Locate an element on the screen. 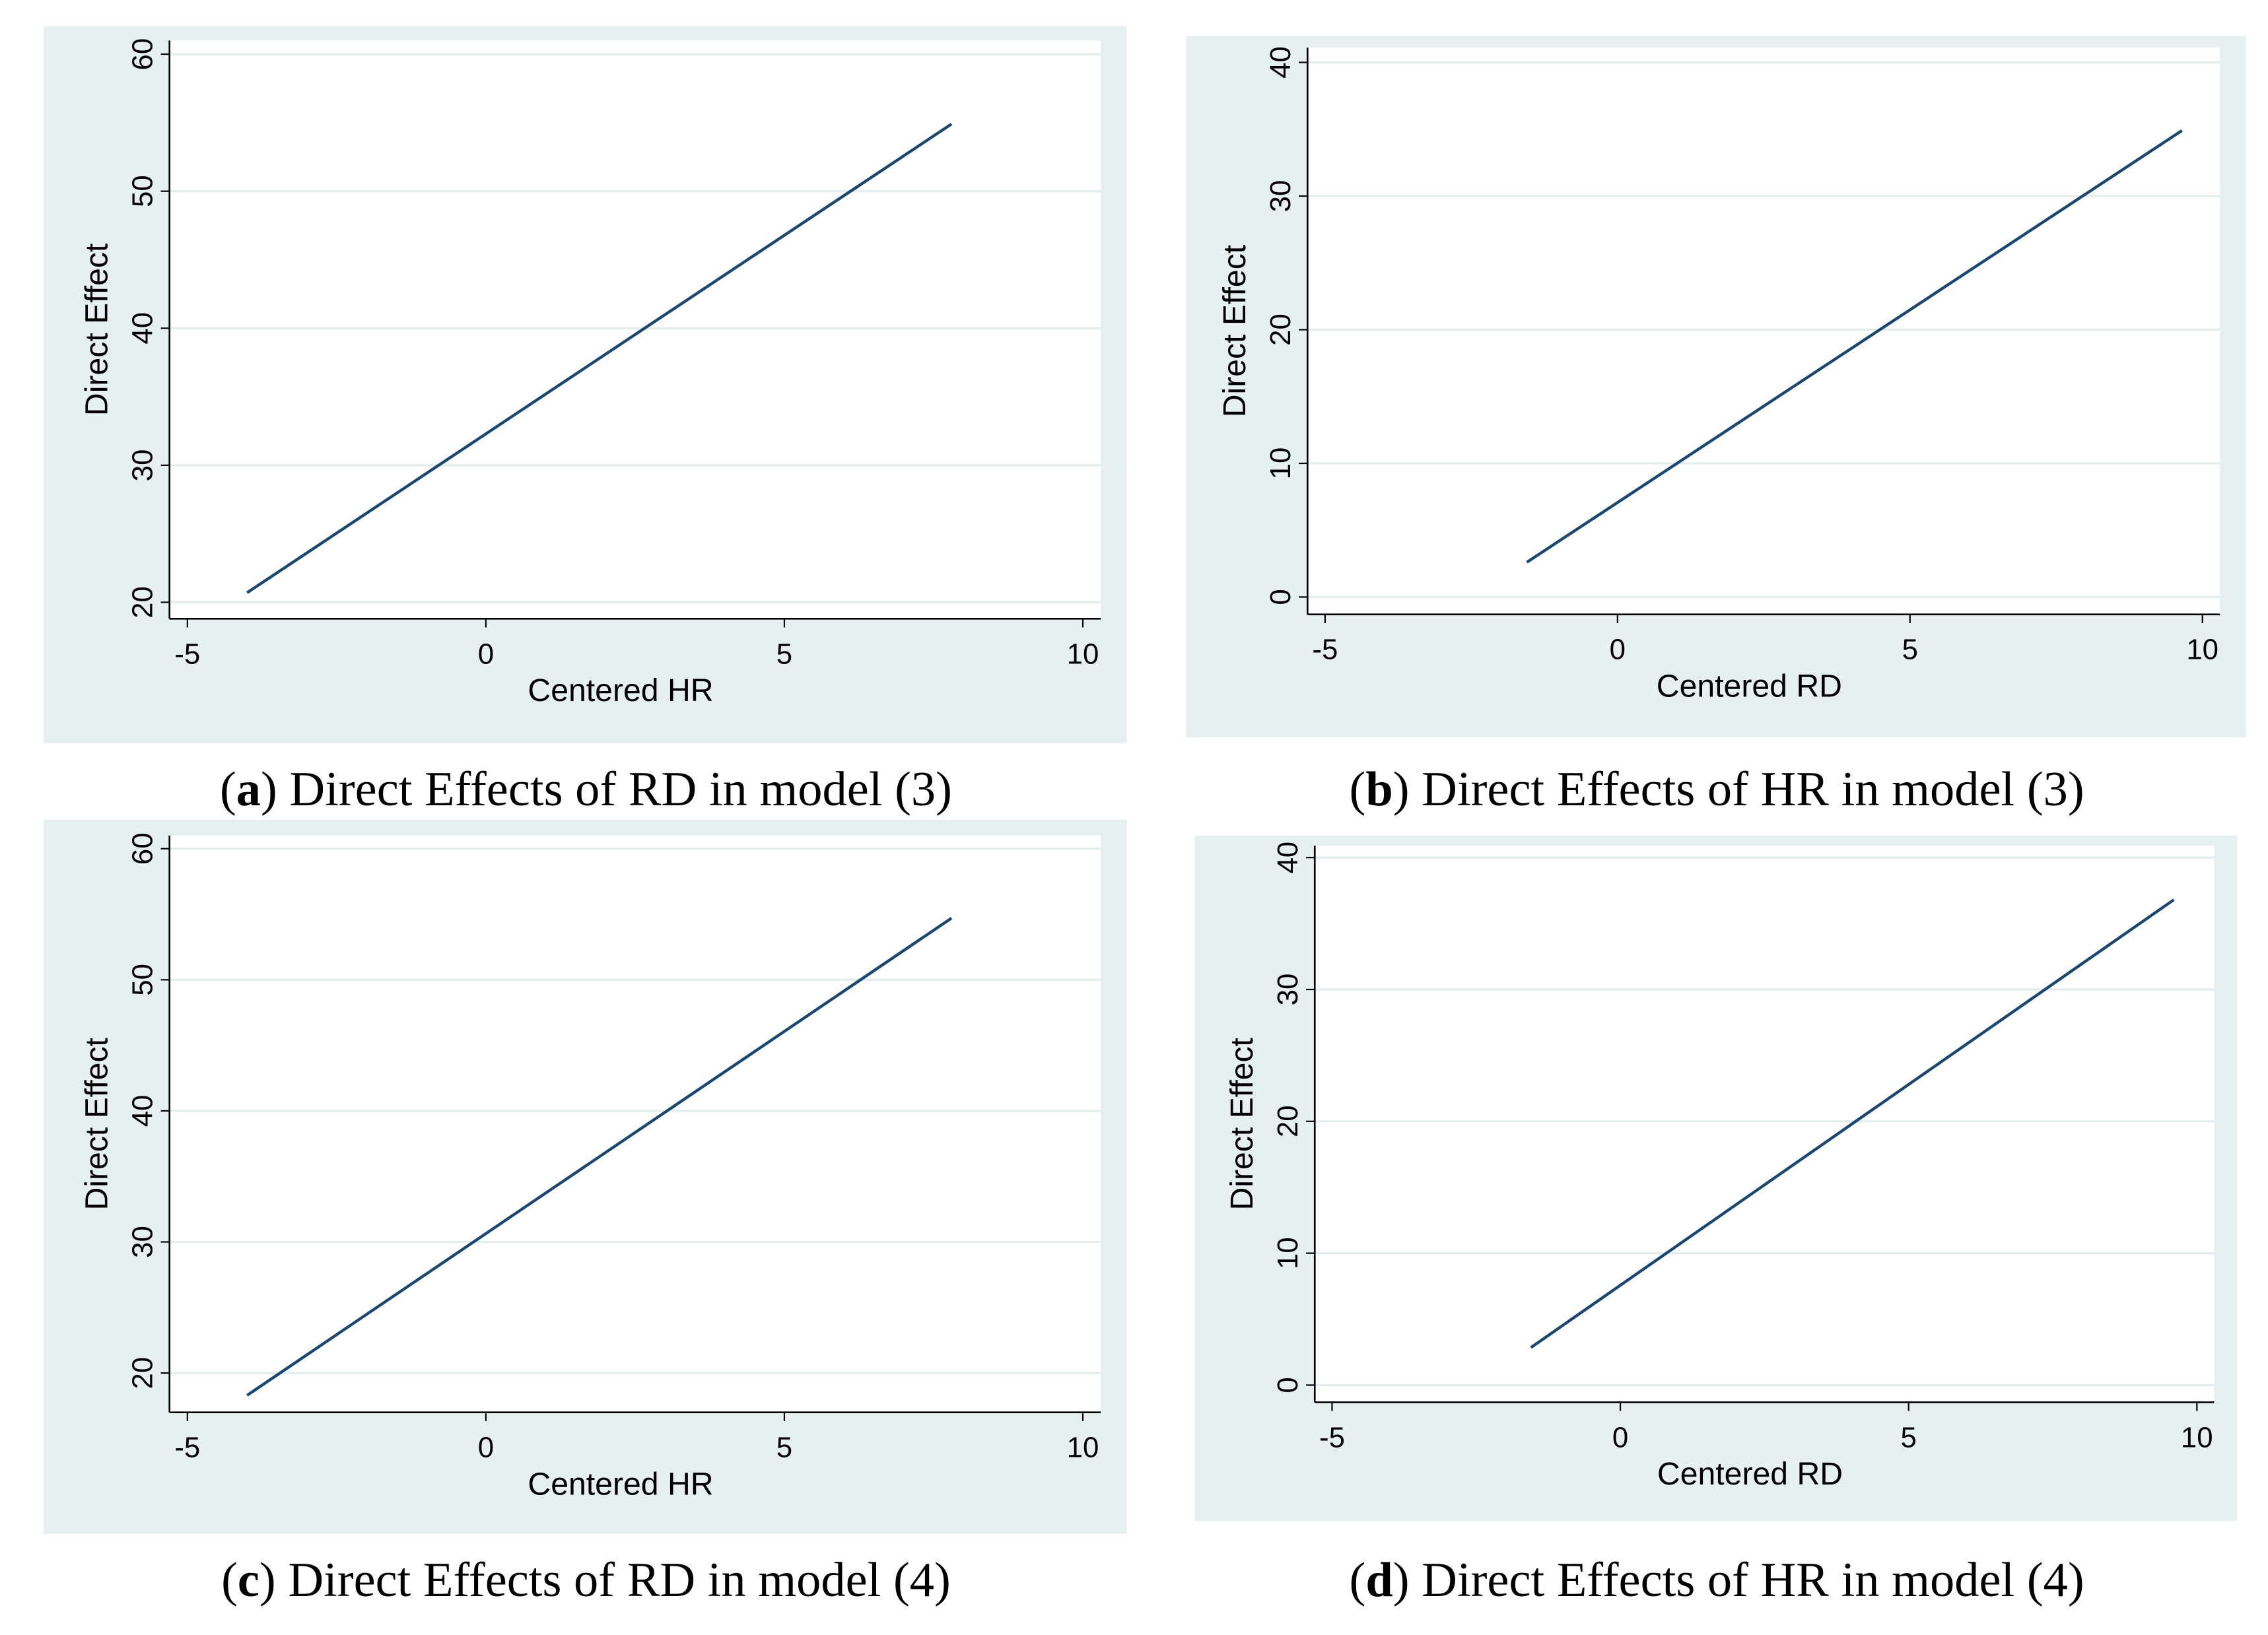  caption: (b) Direct Effects of HR in model (3) is located at coordinates (1717, 789).